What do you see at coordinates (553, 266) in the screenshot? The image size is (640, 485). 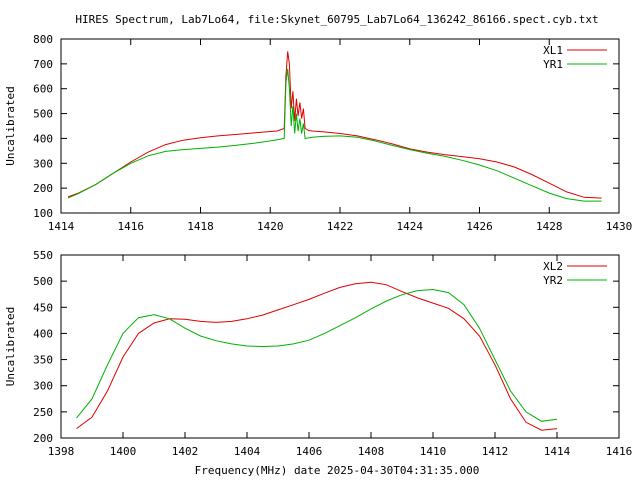 I see `legend-label-xl2: XL2` at bounding box center [553, 266].